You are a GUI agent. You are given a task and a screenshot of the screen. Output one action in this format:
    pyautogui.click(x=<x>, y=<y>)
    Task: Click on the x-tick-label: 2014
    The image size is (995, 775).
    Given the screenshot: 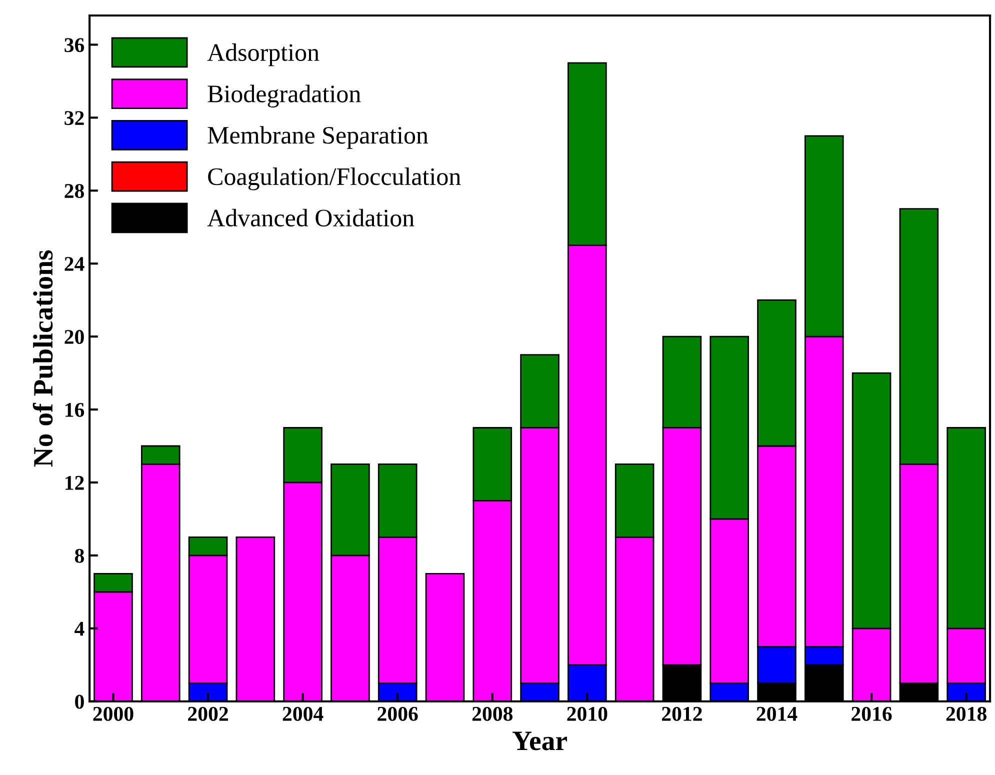 What is the action you would take?
    pyautogui.click(x=777, y=713)
    